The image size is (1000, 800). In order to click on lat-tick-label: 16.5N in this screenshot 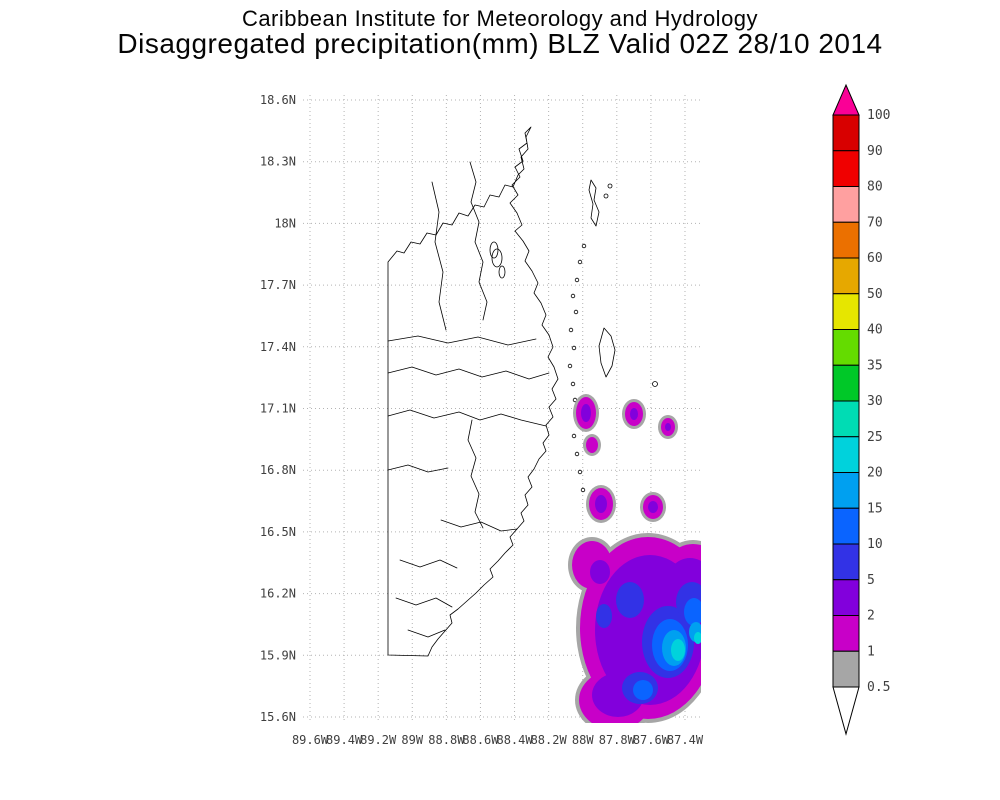, I will do `click(278, 532)`.